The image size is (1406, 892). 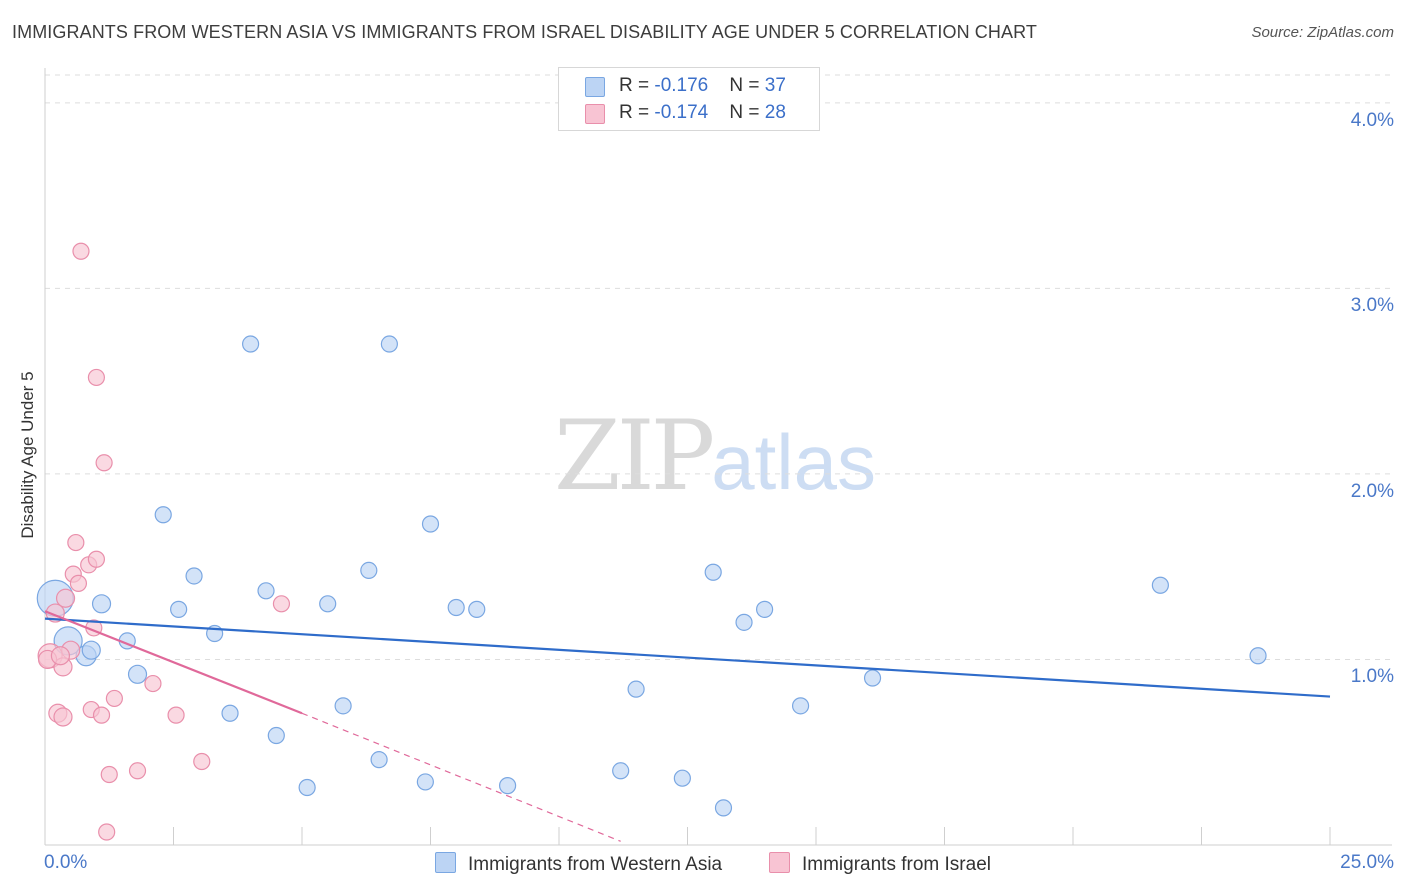 I want to click on y-tick-label-3: 4.0%, so click(x=1372, y=120).